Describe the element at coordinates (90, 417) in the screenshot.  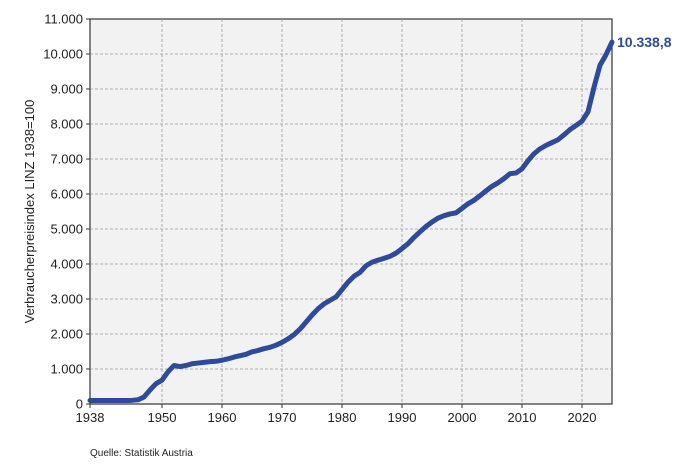
I see `x-tick-label: 1938` at that location.